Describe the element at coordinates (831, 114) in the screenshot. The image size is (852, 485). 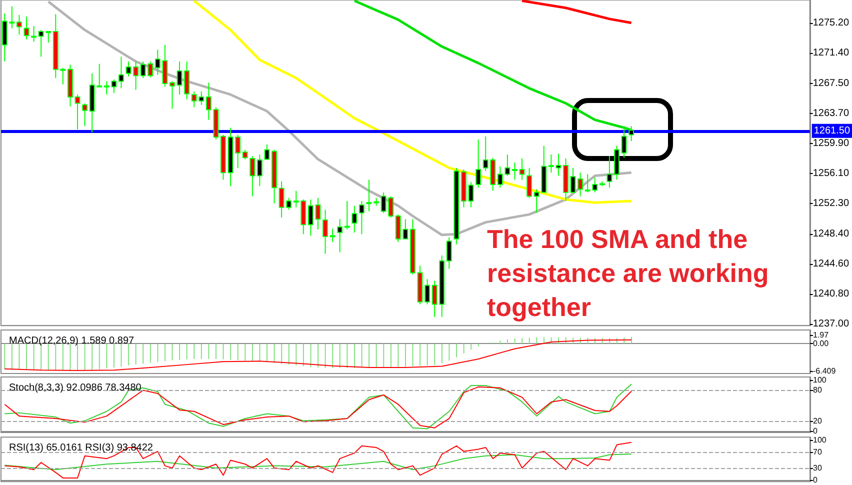
I see `y-tick-label: 1263.70` at that location.